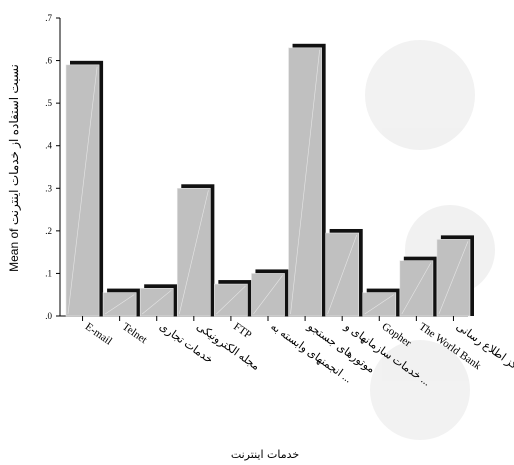 The image size is (514, 465). Describe the element at coordinates (228, 347) in the screenshot. I see `x-tick-label: مجله الکترونیکی` at that location.